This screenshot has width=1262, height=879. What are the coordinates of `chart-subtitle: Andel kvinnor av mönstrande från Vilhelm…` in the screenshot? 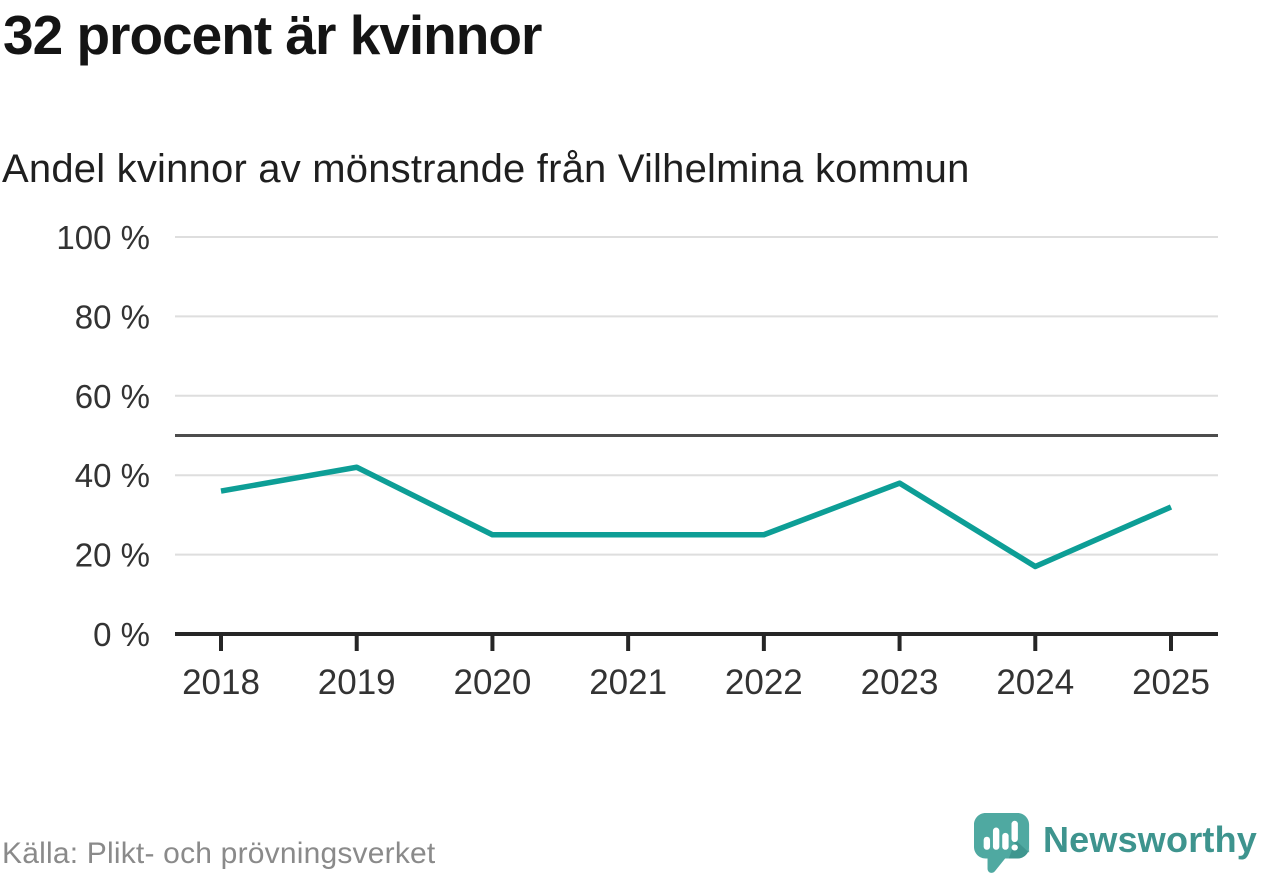 It's located at (486, 169).